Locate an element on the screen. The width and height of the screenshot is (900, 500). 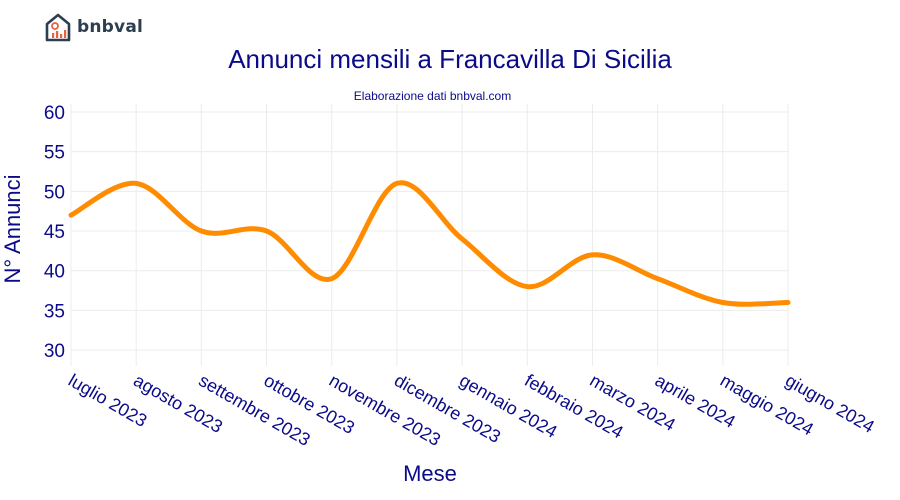
chart-title: Annunci mensili a Francavilla Di Sicilia is located at coordinates (450, 59).